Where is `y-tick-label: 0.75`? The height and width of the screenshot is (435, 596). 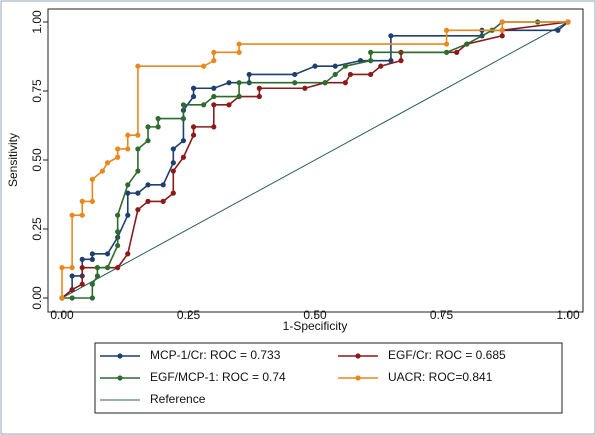 y-tick-label: 0.75 is located at coordinates (37, 91).